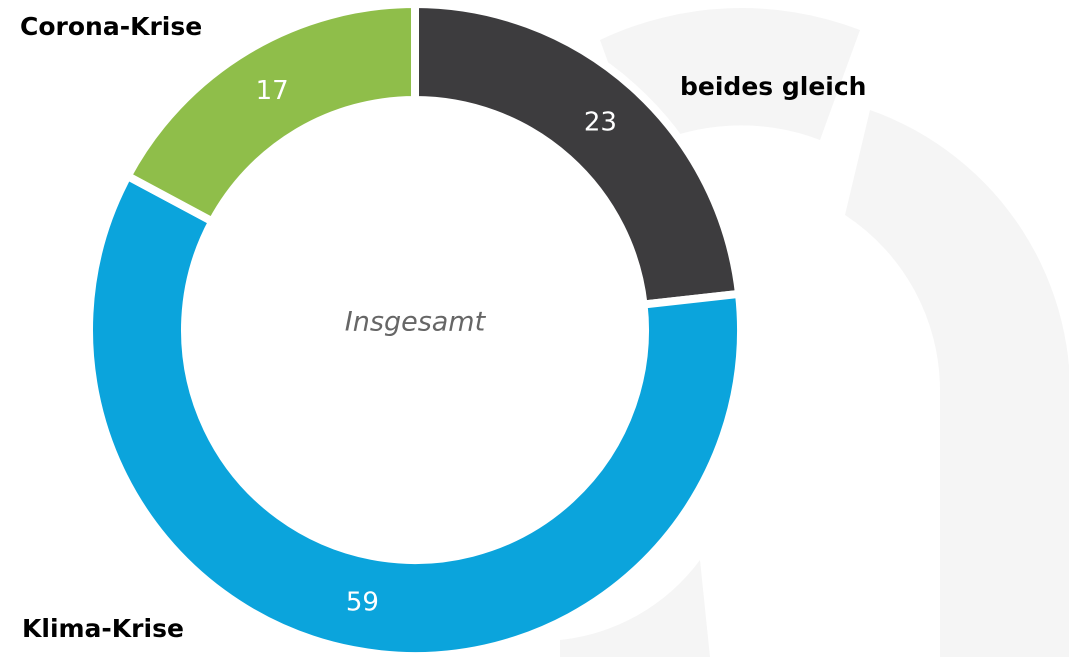  I want to click on value-label: 23, so click(600, 122).